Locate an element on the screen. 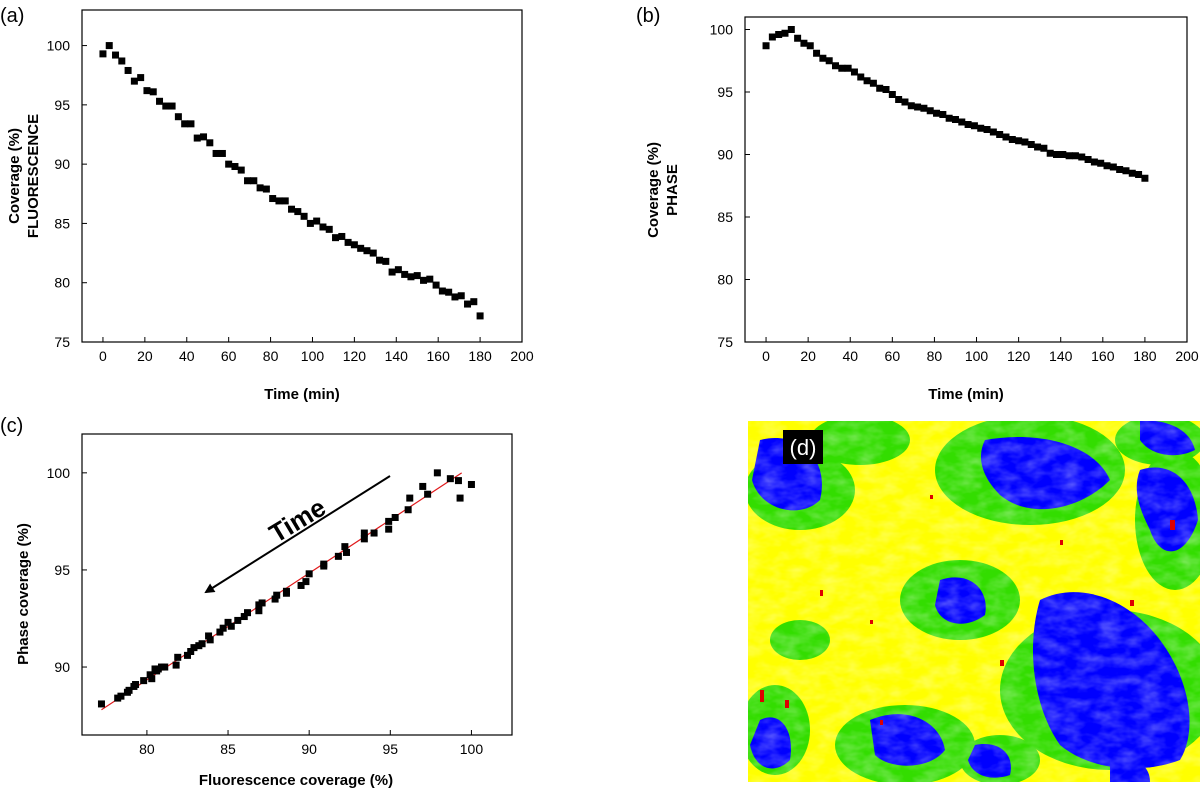 The width and height of the screenshot is (1200, 792). x-tick-label-a: 100 is located at coordinates (313, 356).